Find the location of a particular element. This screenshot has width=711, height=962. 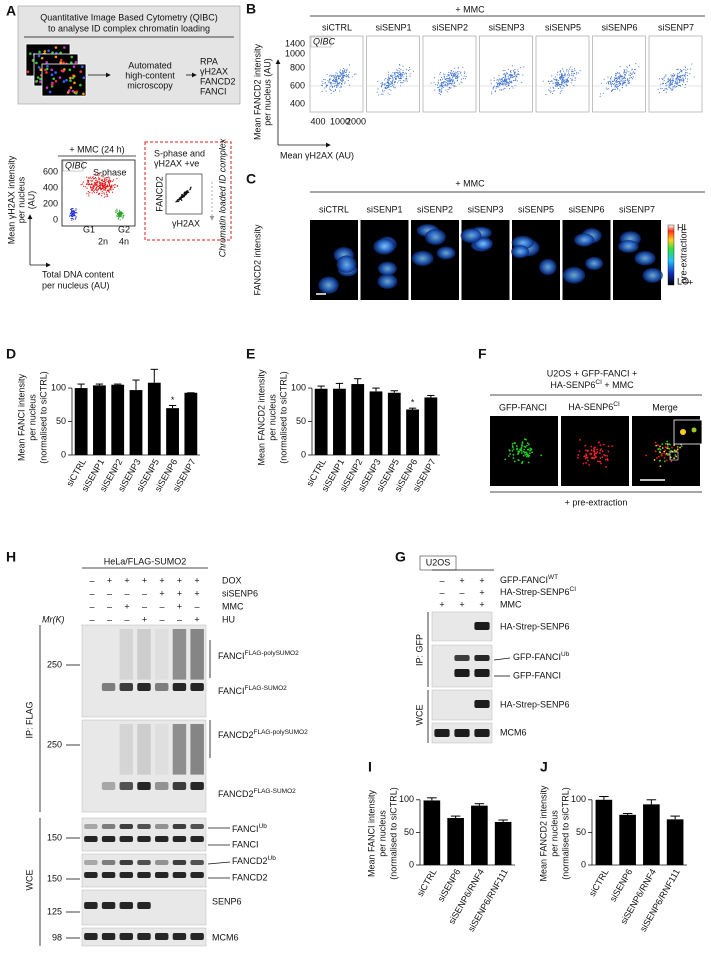

axis-label: per nucleus is located at coordinates (272, 417).